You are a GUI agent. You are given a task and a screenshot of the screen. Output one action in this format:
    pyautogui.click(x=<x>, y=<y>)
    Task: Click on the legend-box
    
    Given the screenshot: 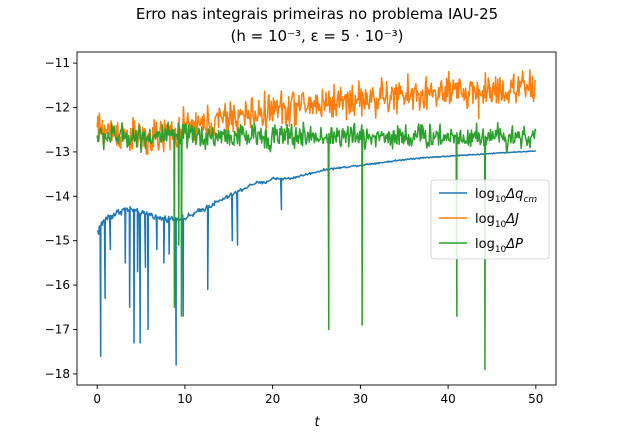 What is the action you would take?
    pyautogui.click(x=490, y=219)
    